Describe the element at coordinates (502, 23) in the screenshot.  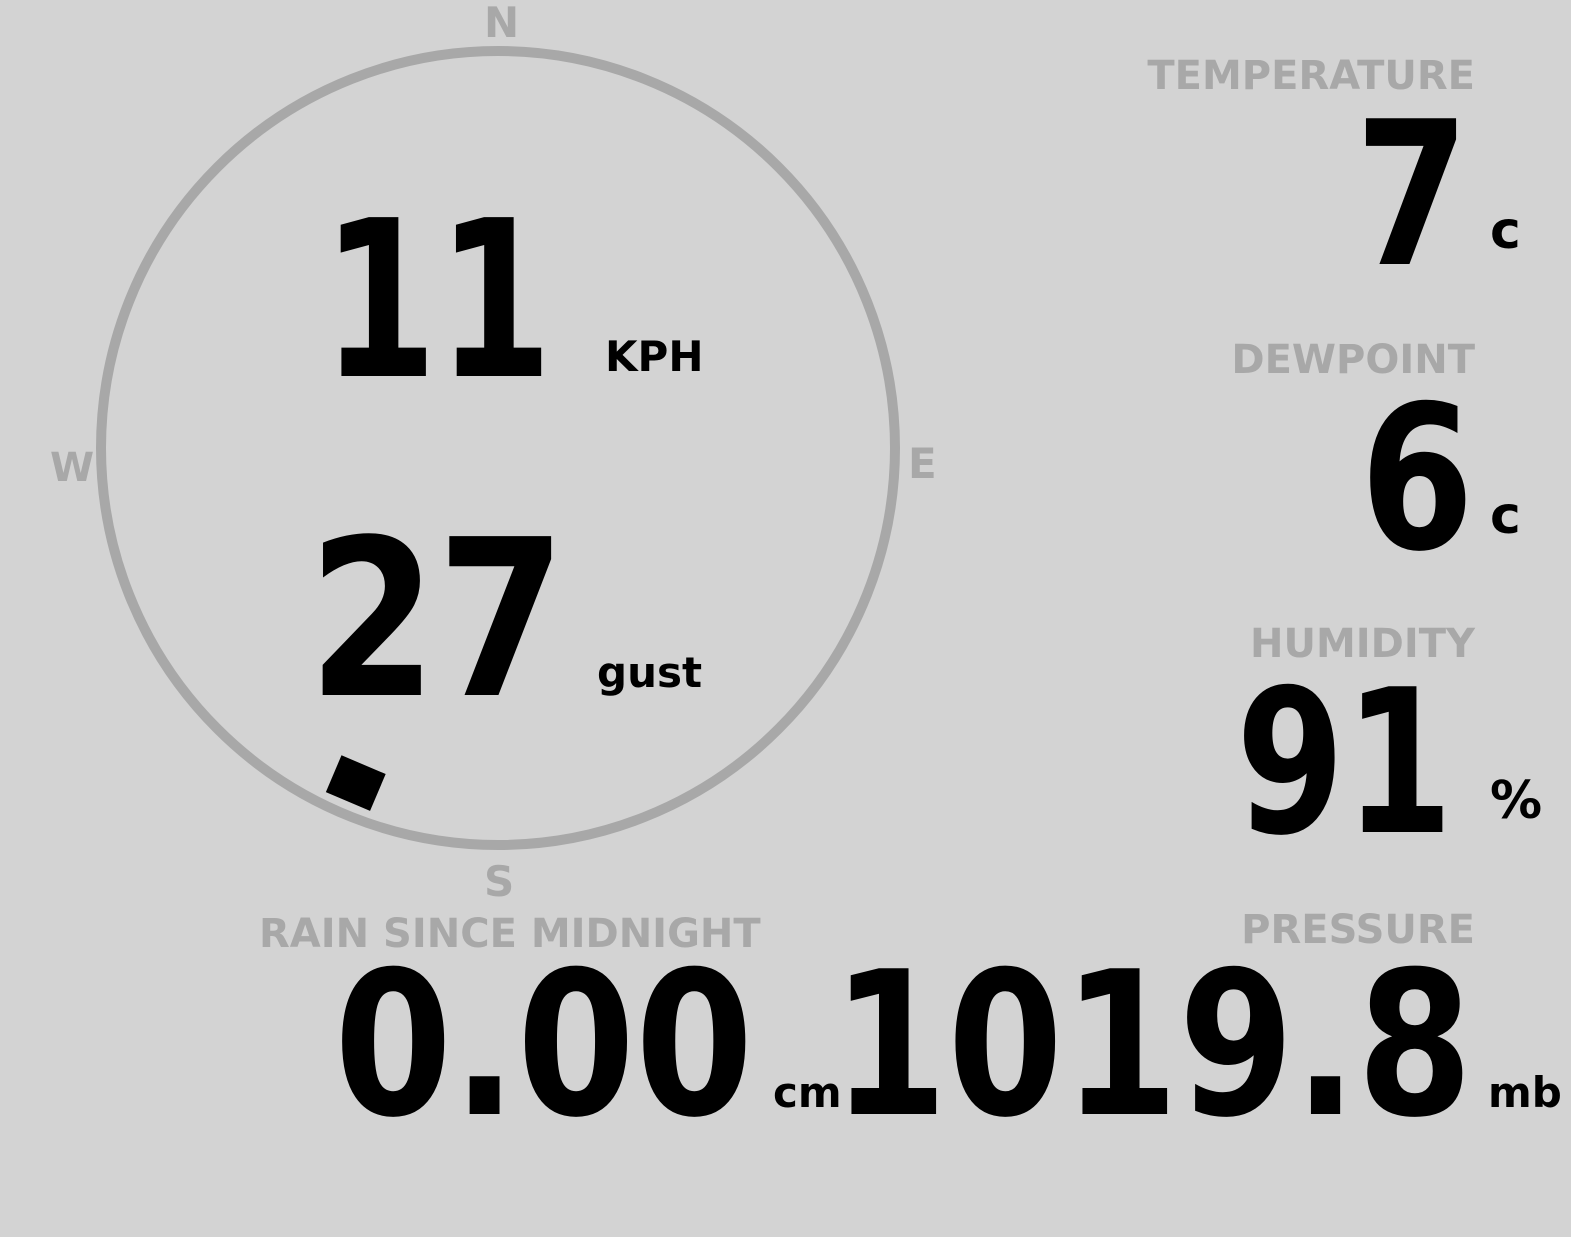
I see `compass-north-label: N` at that location.